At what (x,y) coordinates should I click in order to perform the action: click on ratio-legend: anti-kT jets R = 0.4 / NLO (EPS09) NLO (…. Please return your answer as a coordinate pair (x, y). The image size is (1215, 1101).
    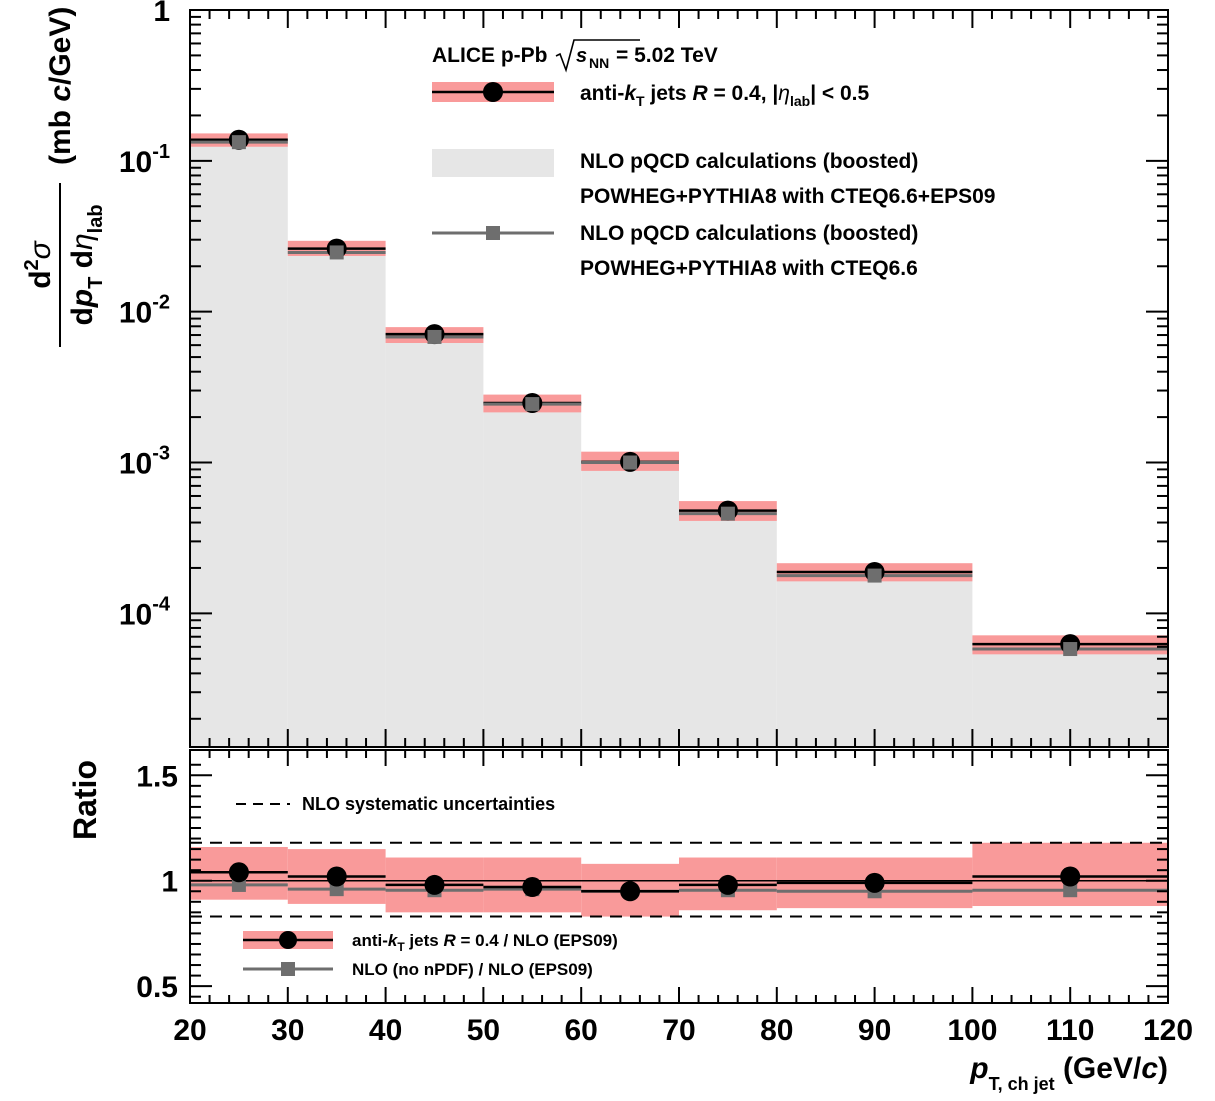
    Looking at the image, I should click on (430, 955).